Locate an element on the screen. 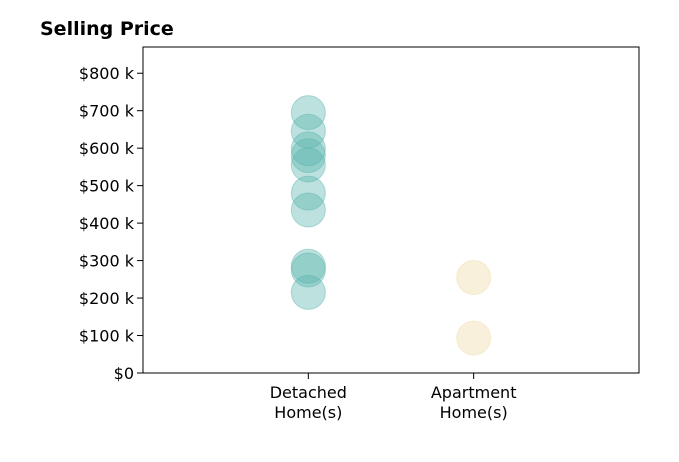 This screenshot has height=462, width=679. y-tick-label: $600 k is located at coordinates (107, 148).